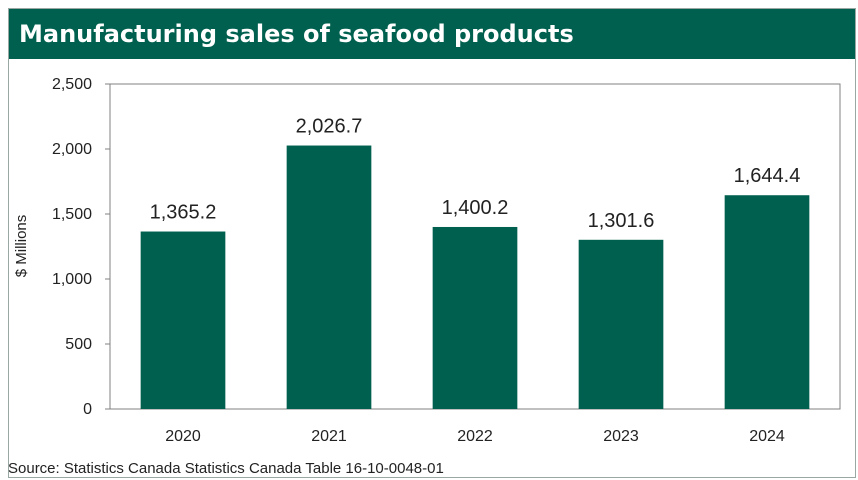  I want to click on x-tick-label: 2022, so click(475, 436).